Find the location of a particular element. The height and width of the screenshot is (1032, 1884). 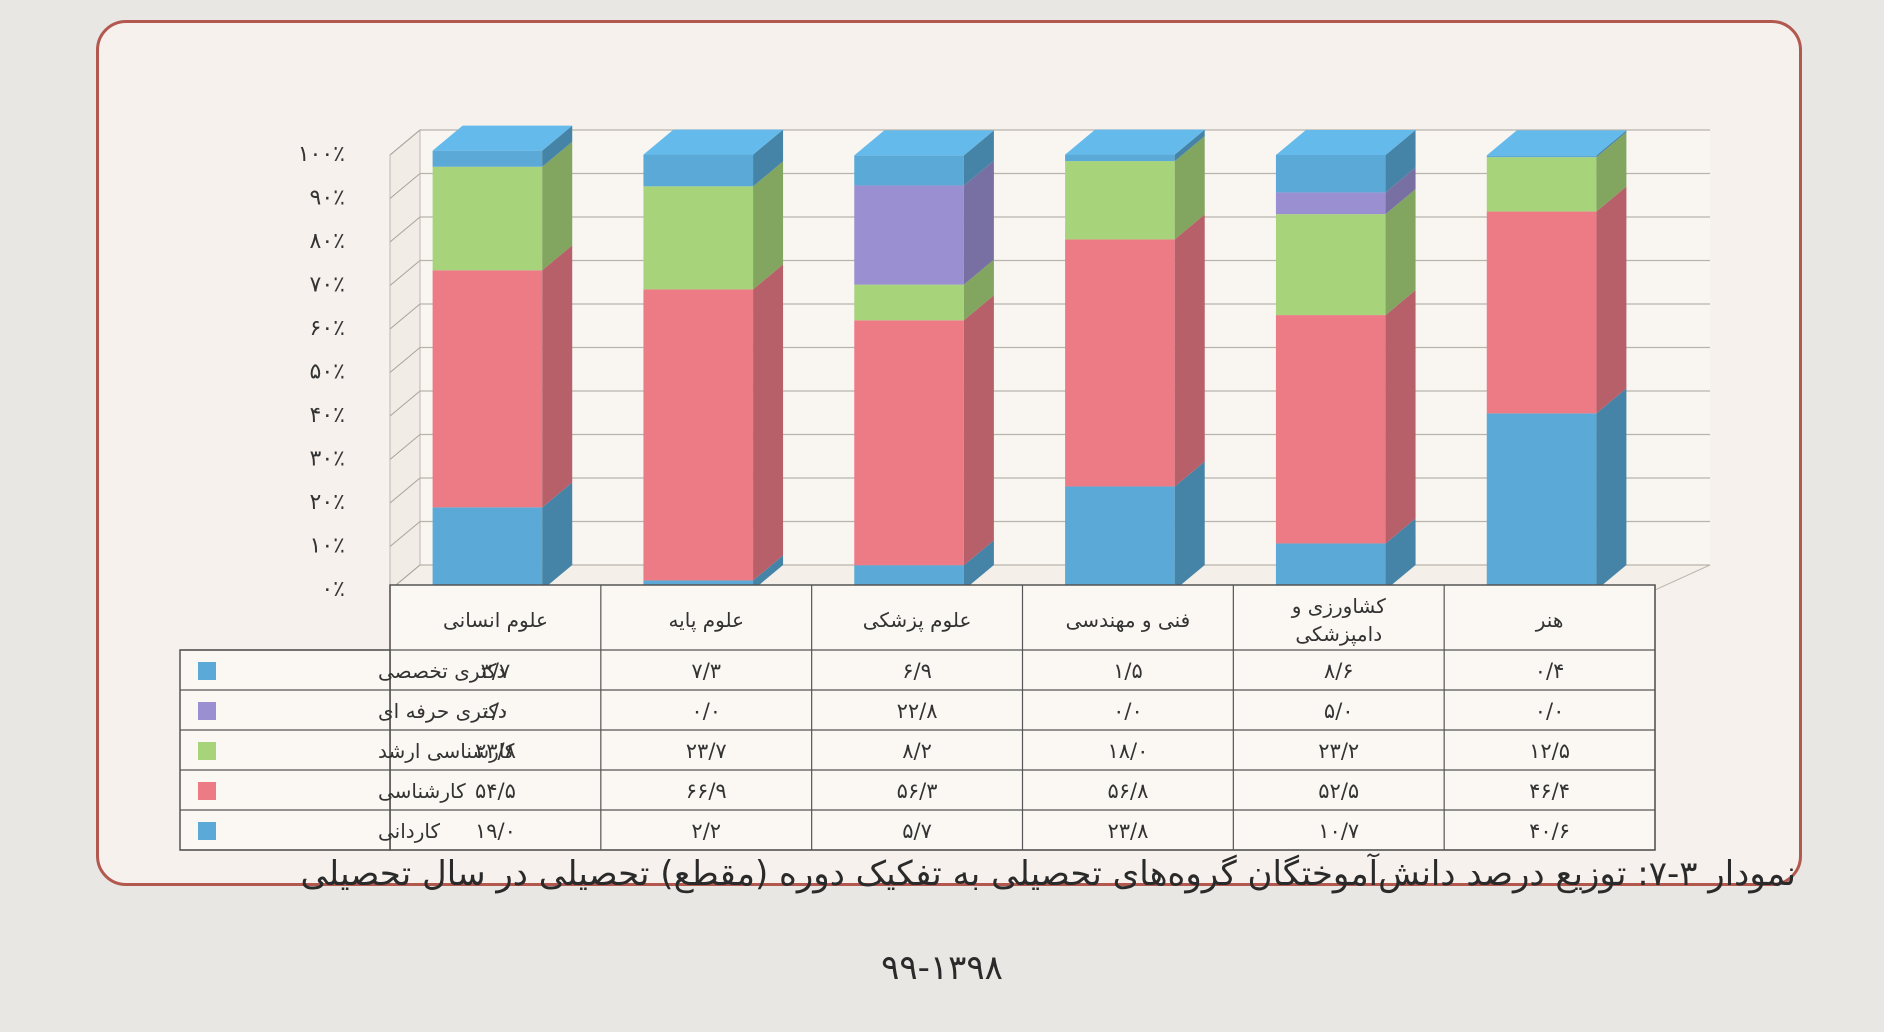

y-tick-label: ۵۰٪ is located at coordinates (327, 372).